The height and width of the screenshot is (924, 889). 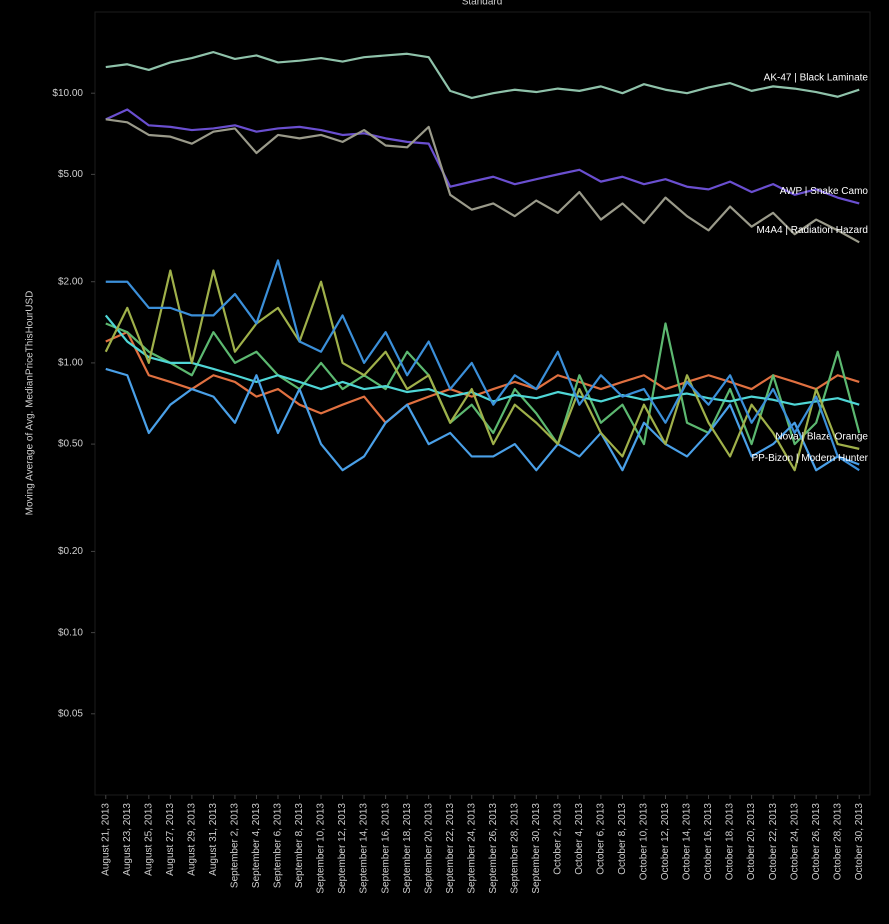 What do you see at coordinates (816, 842) in the screenshot?
I see `x-tick-label: October 26, 2013` at bounding box center [816, 842].